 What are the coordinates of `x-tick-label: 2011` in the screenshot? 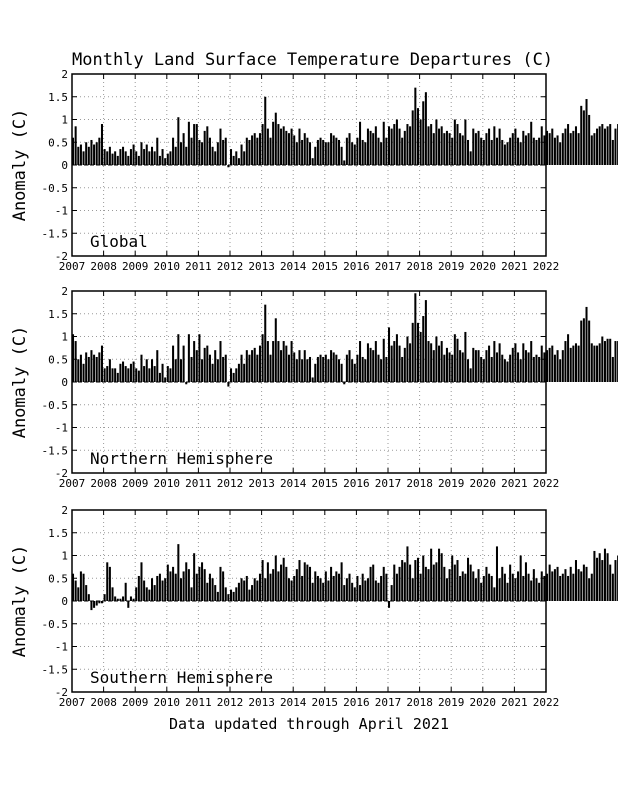 It's located at (198, 266).